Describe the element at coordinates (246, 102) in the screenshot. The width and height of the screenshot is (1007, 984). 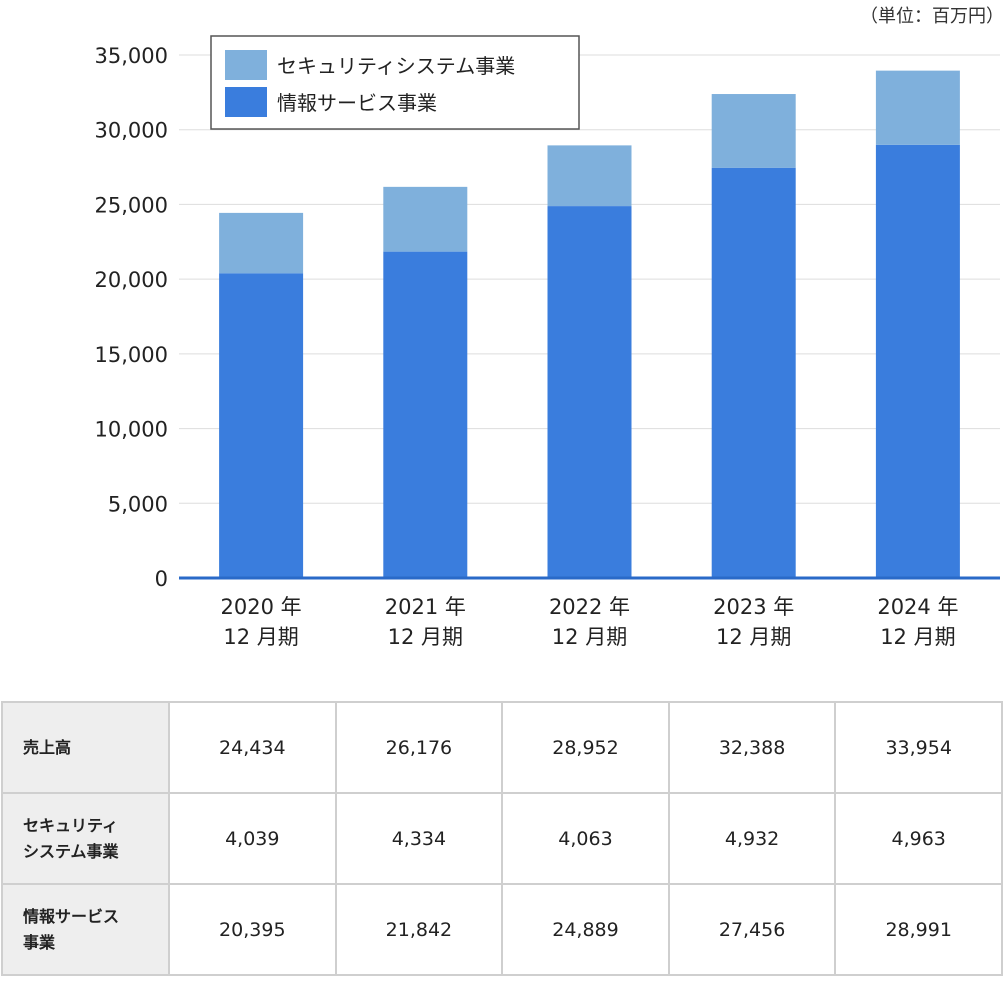
I see `legend-swatch-info-service` at that location.